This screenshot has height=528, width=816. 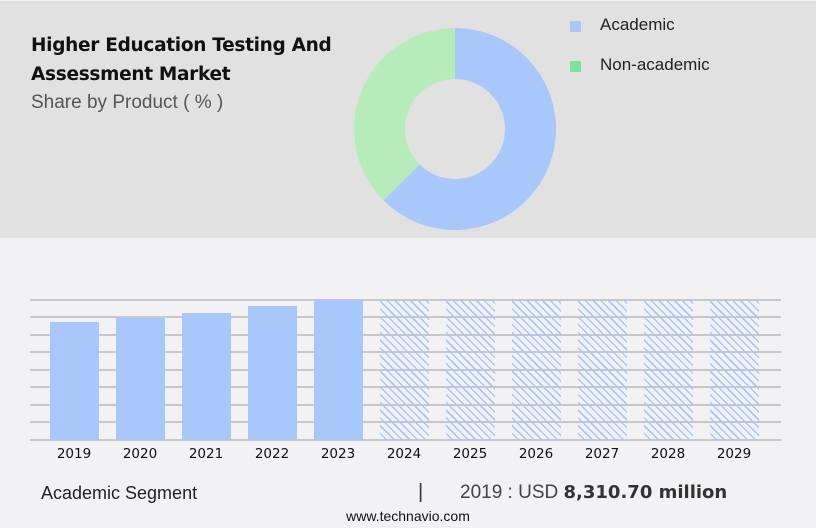 I want to click on title-line-1: Higher Education Testing And, so click(x=181, y=45).